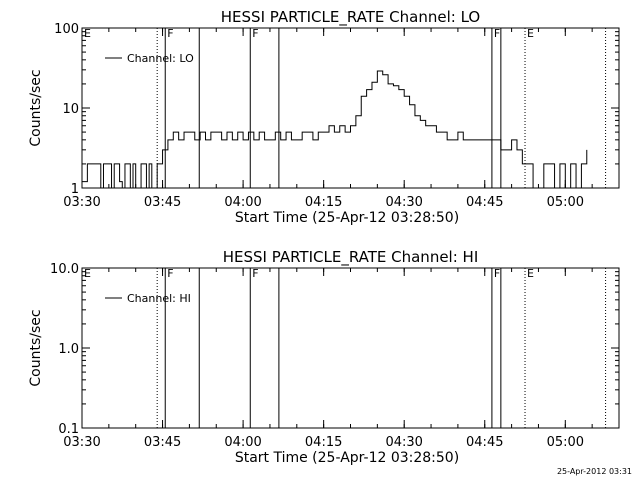  I want to click on y-tick-label: 1.0, so click(68, 349).